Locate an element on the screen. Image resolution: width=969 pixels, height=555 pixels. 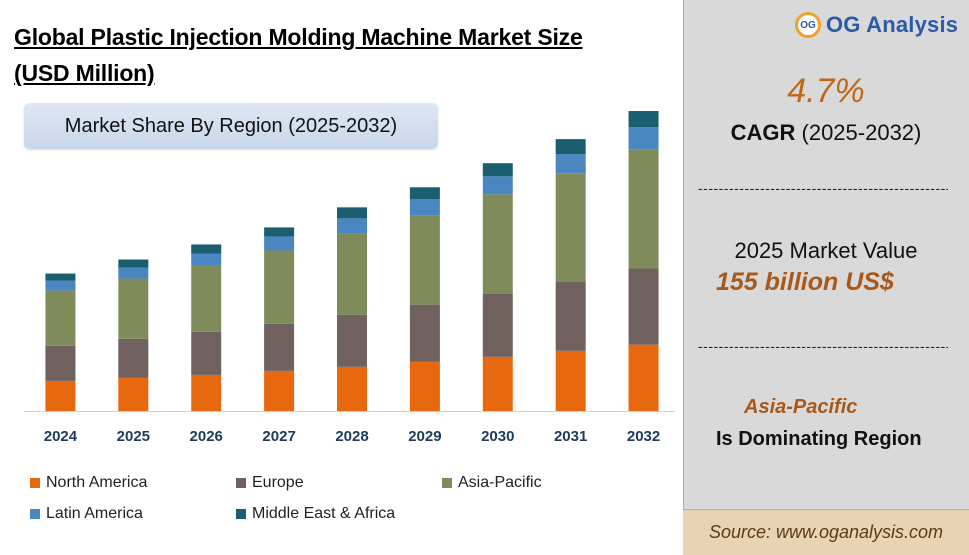
cagr-label: CAGR (2025-2032) is located at coordinates (826, 133).